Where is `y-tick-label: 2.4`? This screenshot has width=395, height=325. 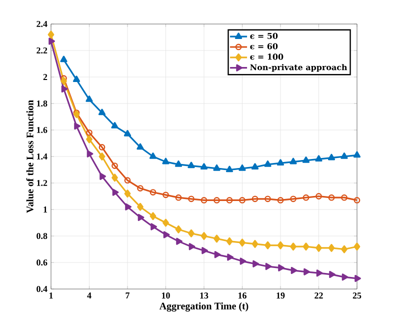
y-tick-label: 2.4 is located at coordinates (42, 24).